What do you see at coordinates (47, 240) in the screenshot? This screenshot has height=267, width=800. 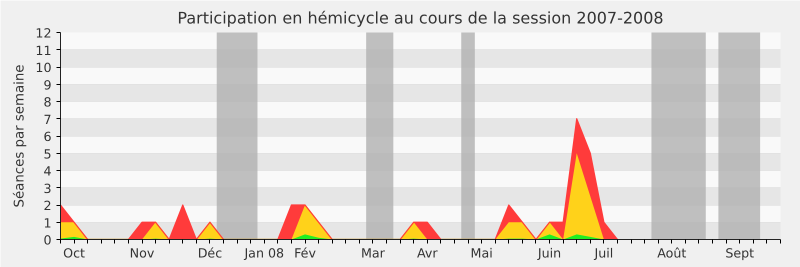 I see `y-tick-label: 0` at bounding box center [47, 240].